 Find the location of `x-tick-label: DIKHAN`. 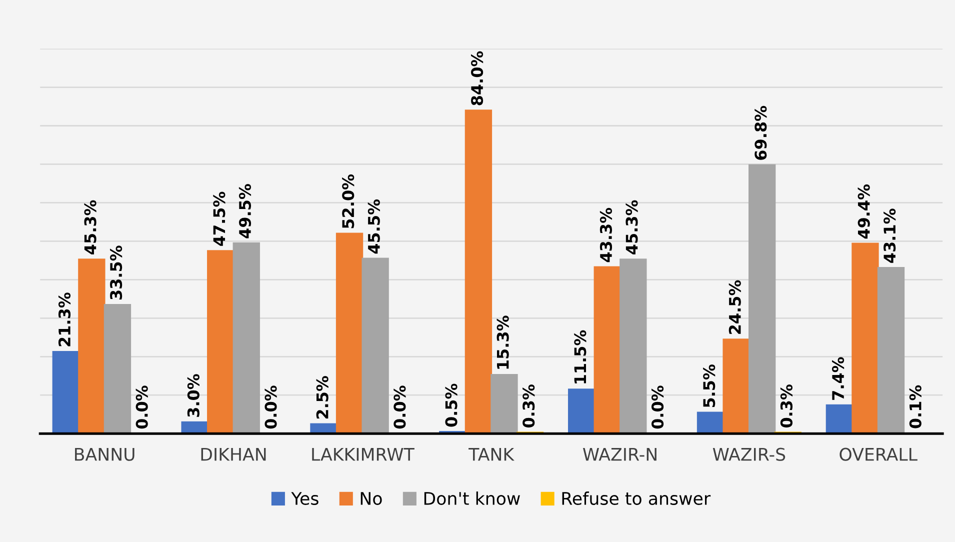

x-tick-label: DIKHAN is located at coordinates (233, 454).